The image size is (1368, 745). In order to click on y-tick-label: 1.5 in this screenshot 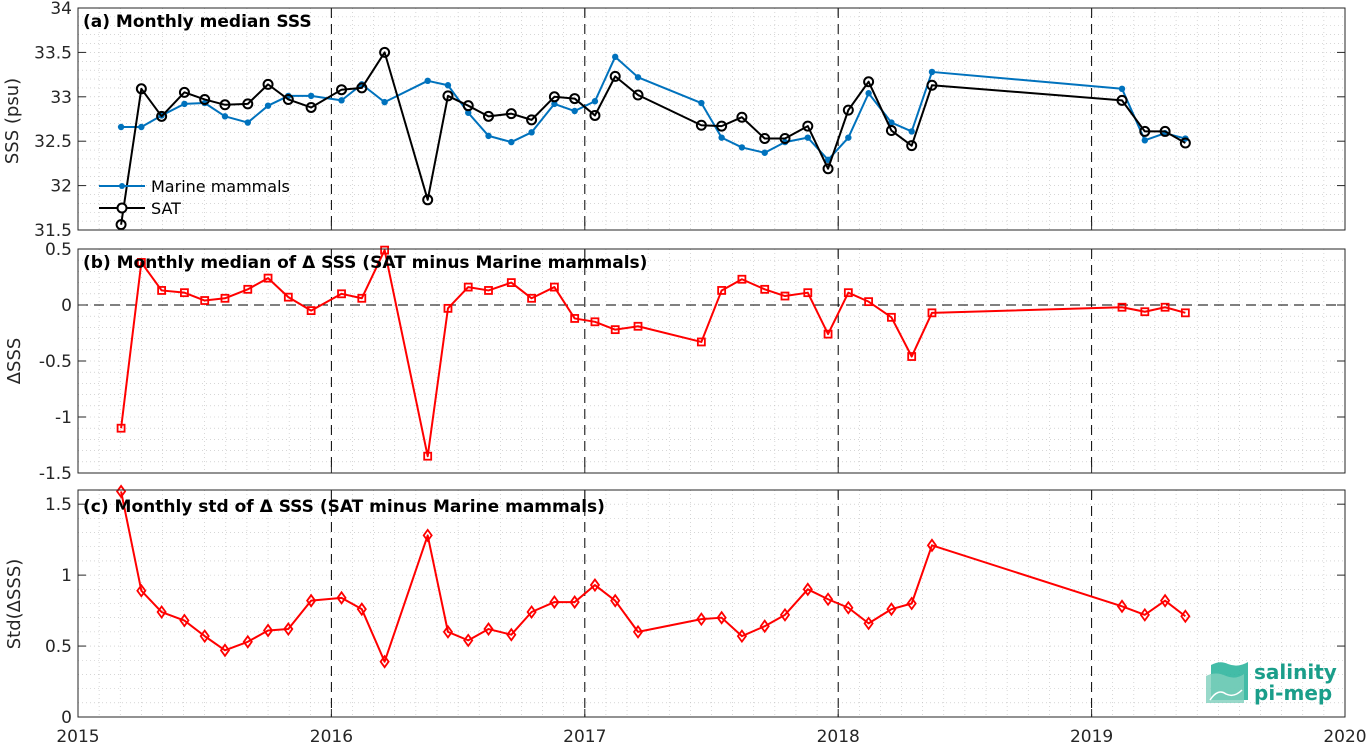, I will do `click(58, 505)`.